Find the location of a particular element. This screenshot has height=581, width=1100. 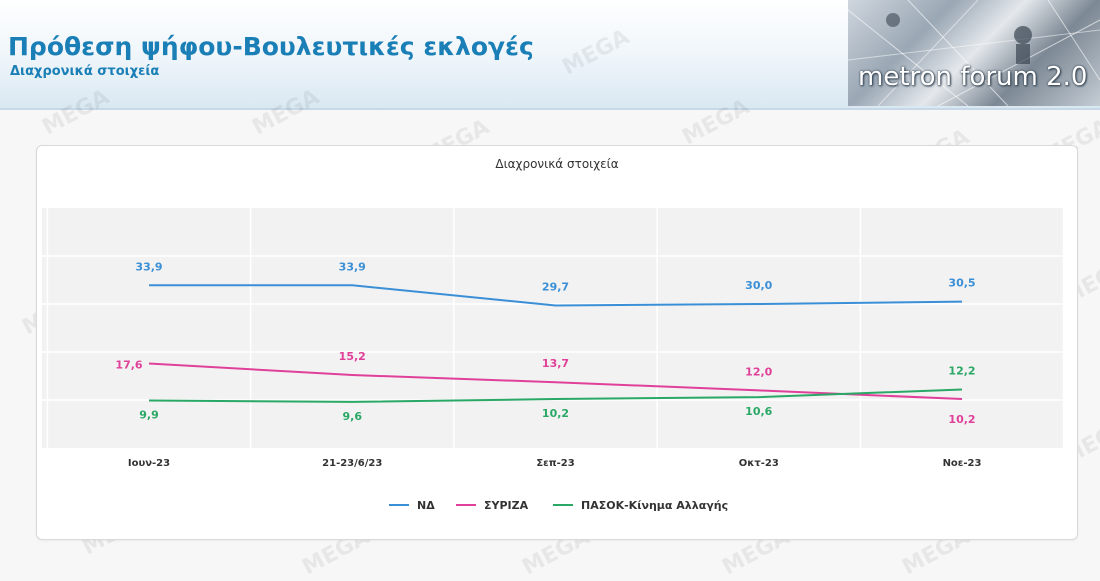

x-tick-label: Οκτ-23 is located at coordinates (759, 463).